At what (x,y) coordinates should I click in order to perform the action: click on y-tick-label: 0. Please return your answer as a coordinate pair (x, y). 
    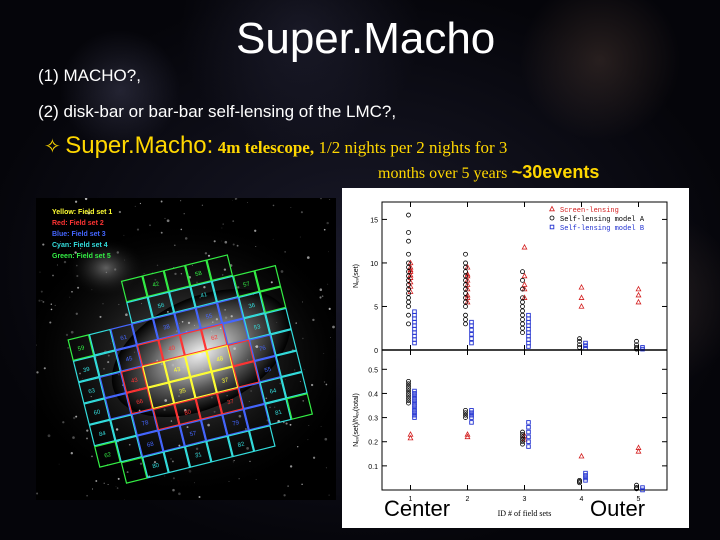
    Looking at the image, I should click on (376, 351).